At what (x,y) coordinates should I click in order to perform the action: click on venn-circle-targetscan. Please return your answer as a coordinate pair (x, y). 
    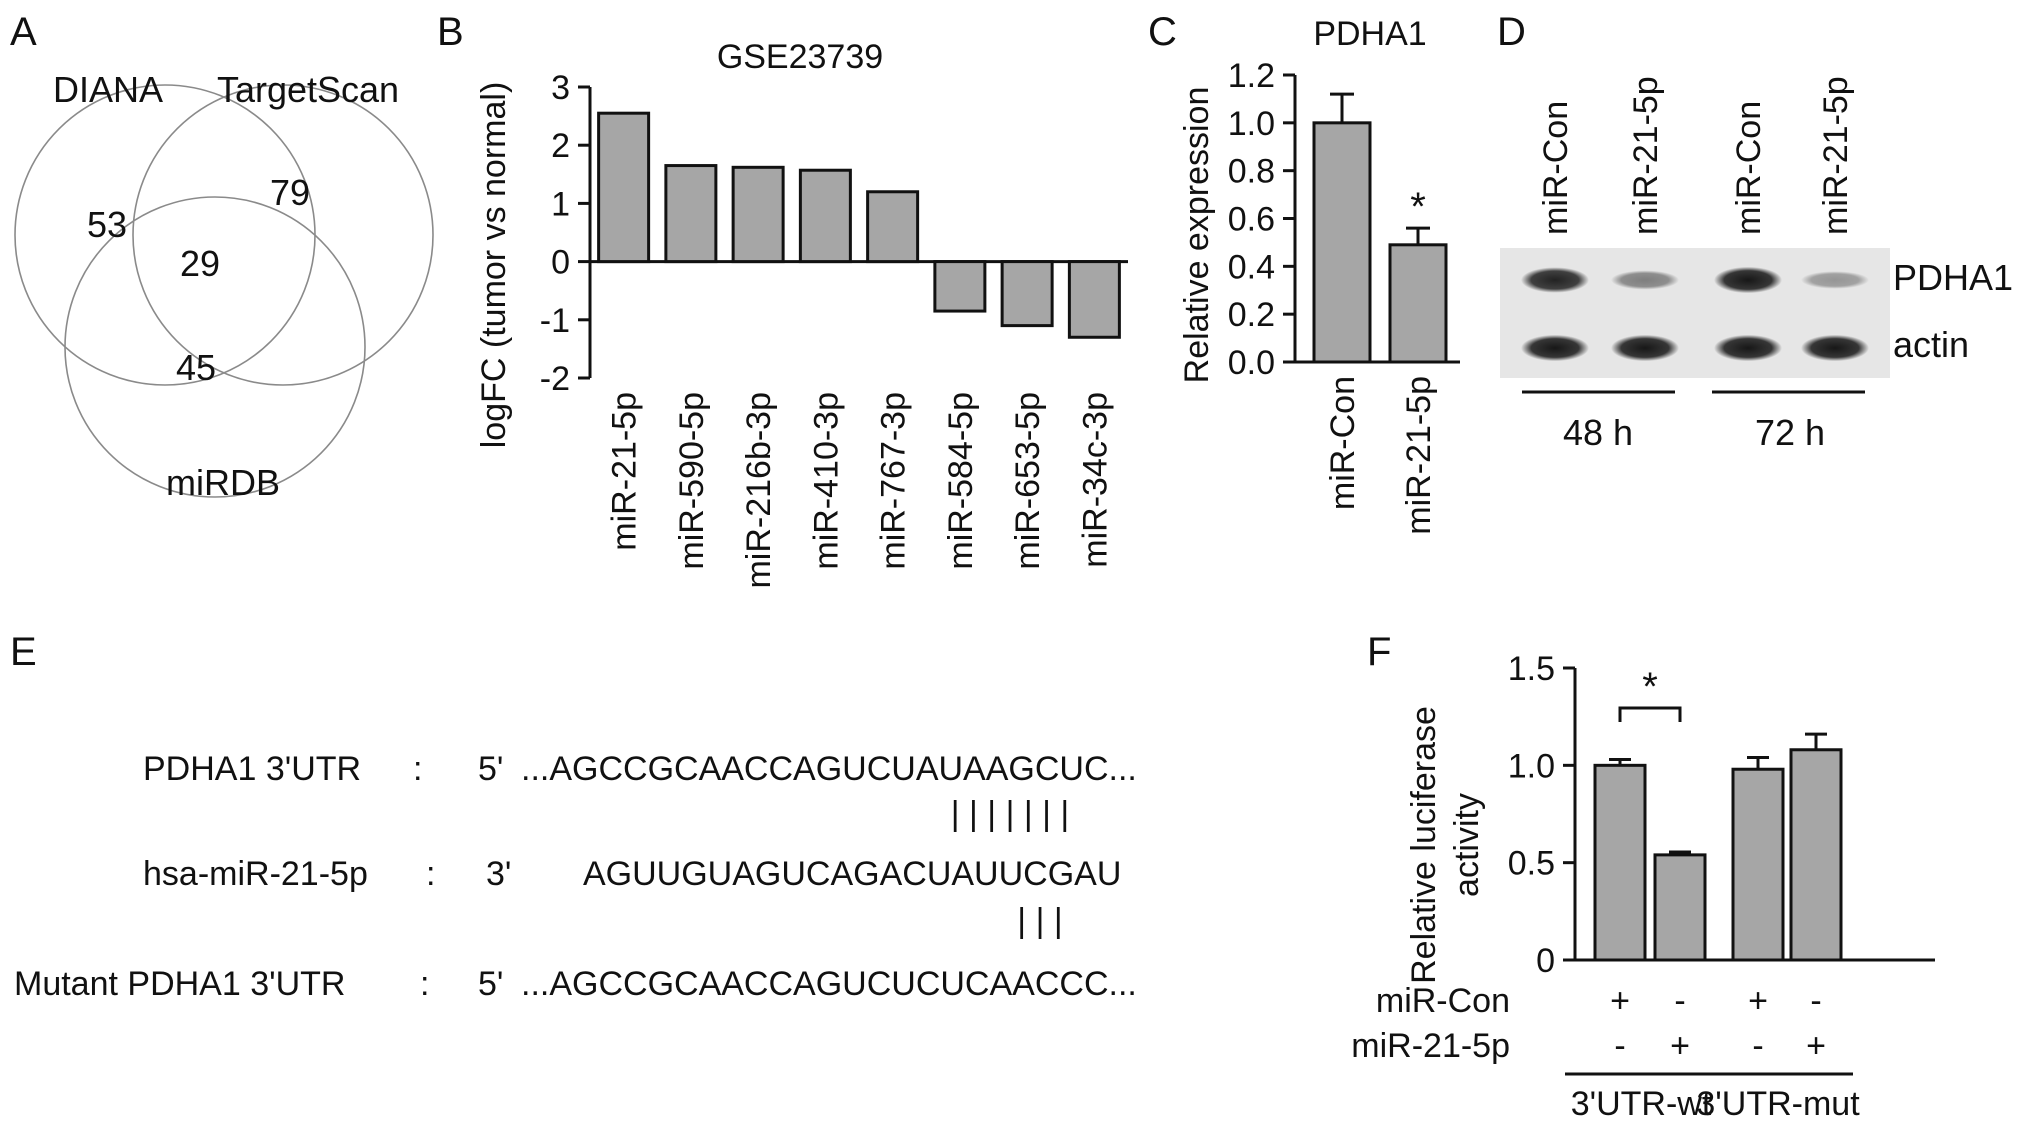
    Looking at the image, I should click on (283, 235).